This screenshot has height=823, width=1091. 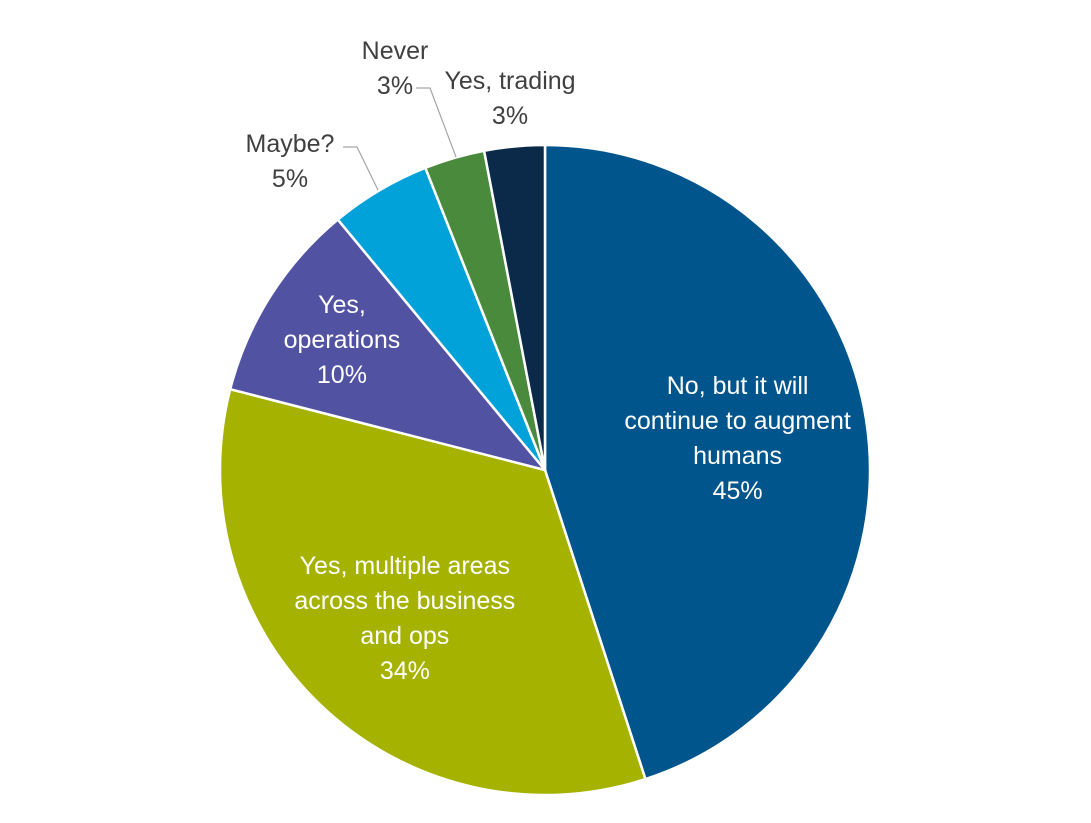 I want to click on slice-name-label: Never, so click(x=395, y=51).